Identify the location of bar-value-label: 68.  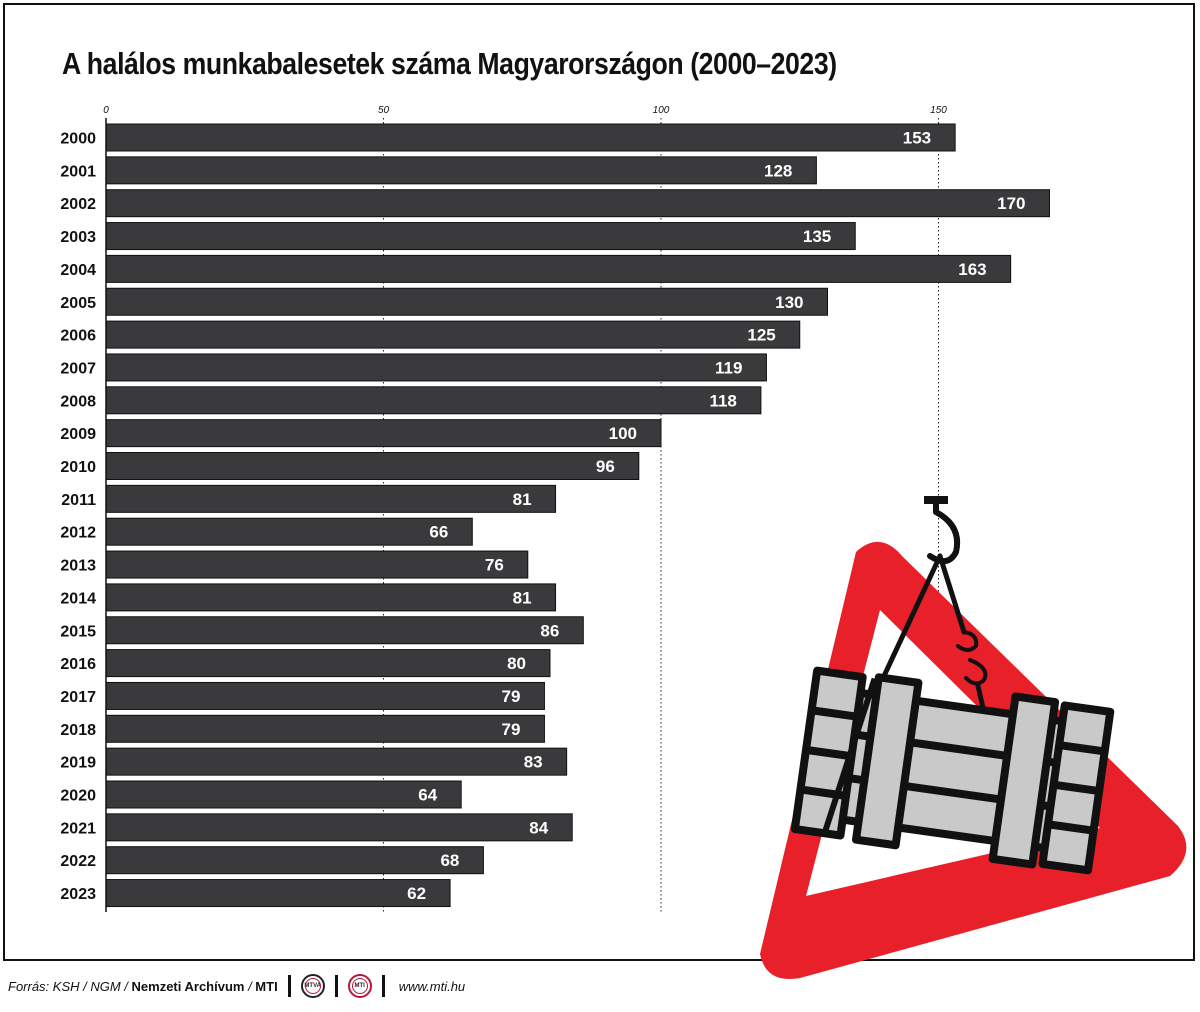
(449, 860).